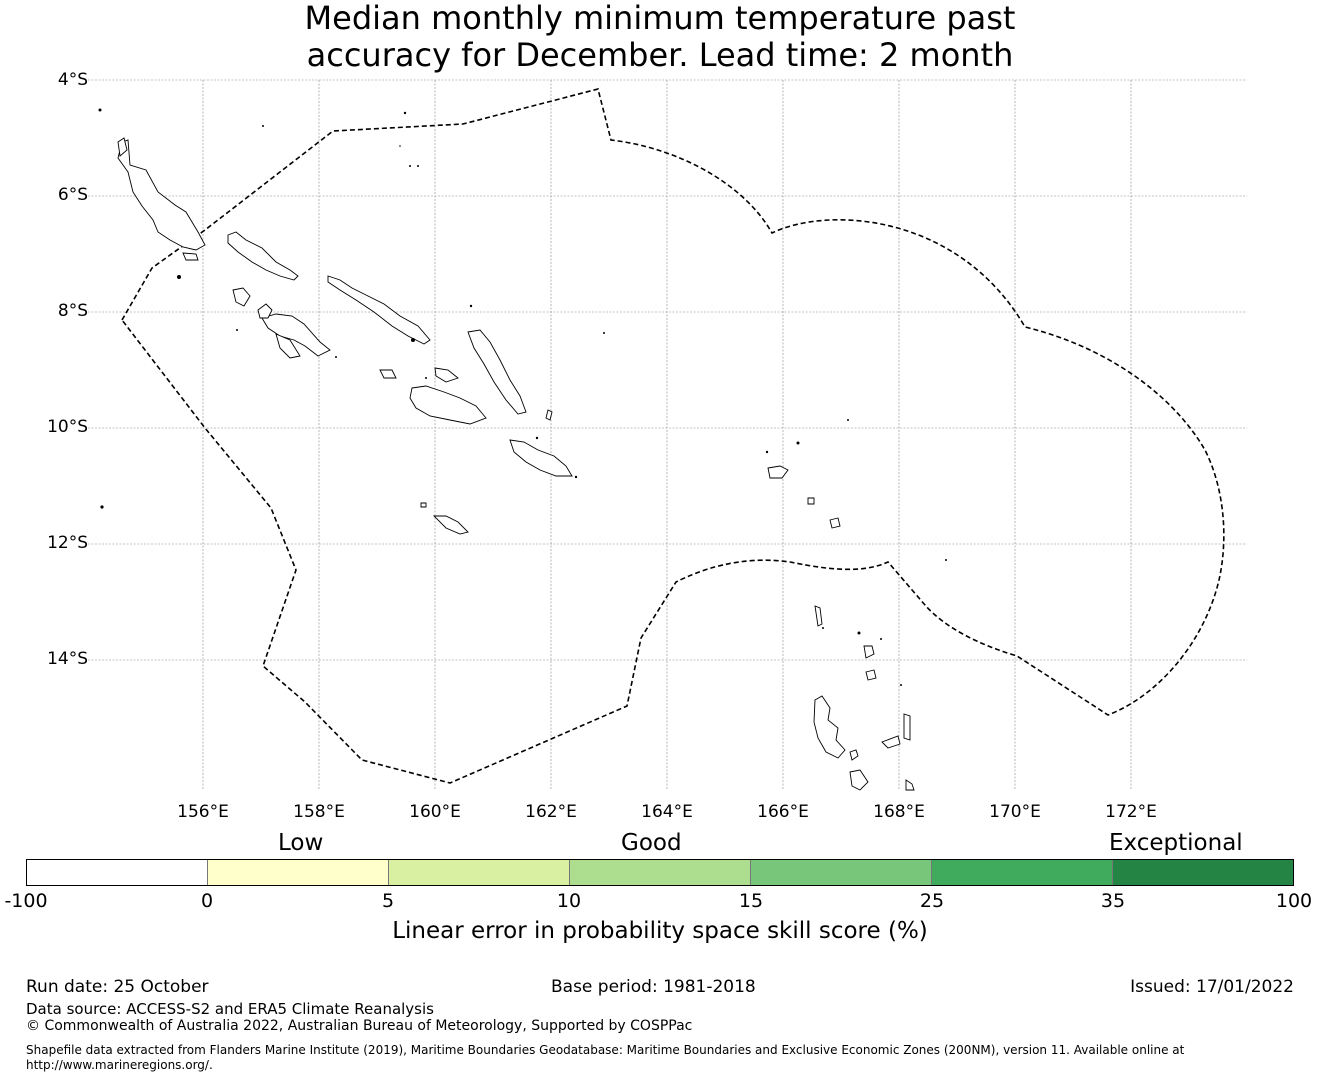 This screenshot has width=1320, height=1080. What do you see at coordinates (72, 195) in the screenshot?
I see `lat-label: 6°S` at bounding box center [72, 195].